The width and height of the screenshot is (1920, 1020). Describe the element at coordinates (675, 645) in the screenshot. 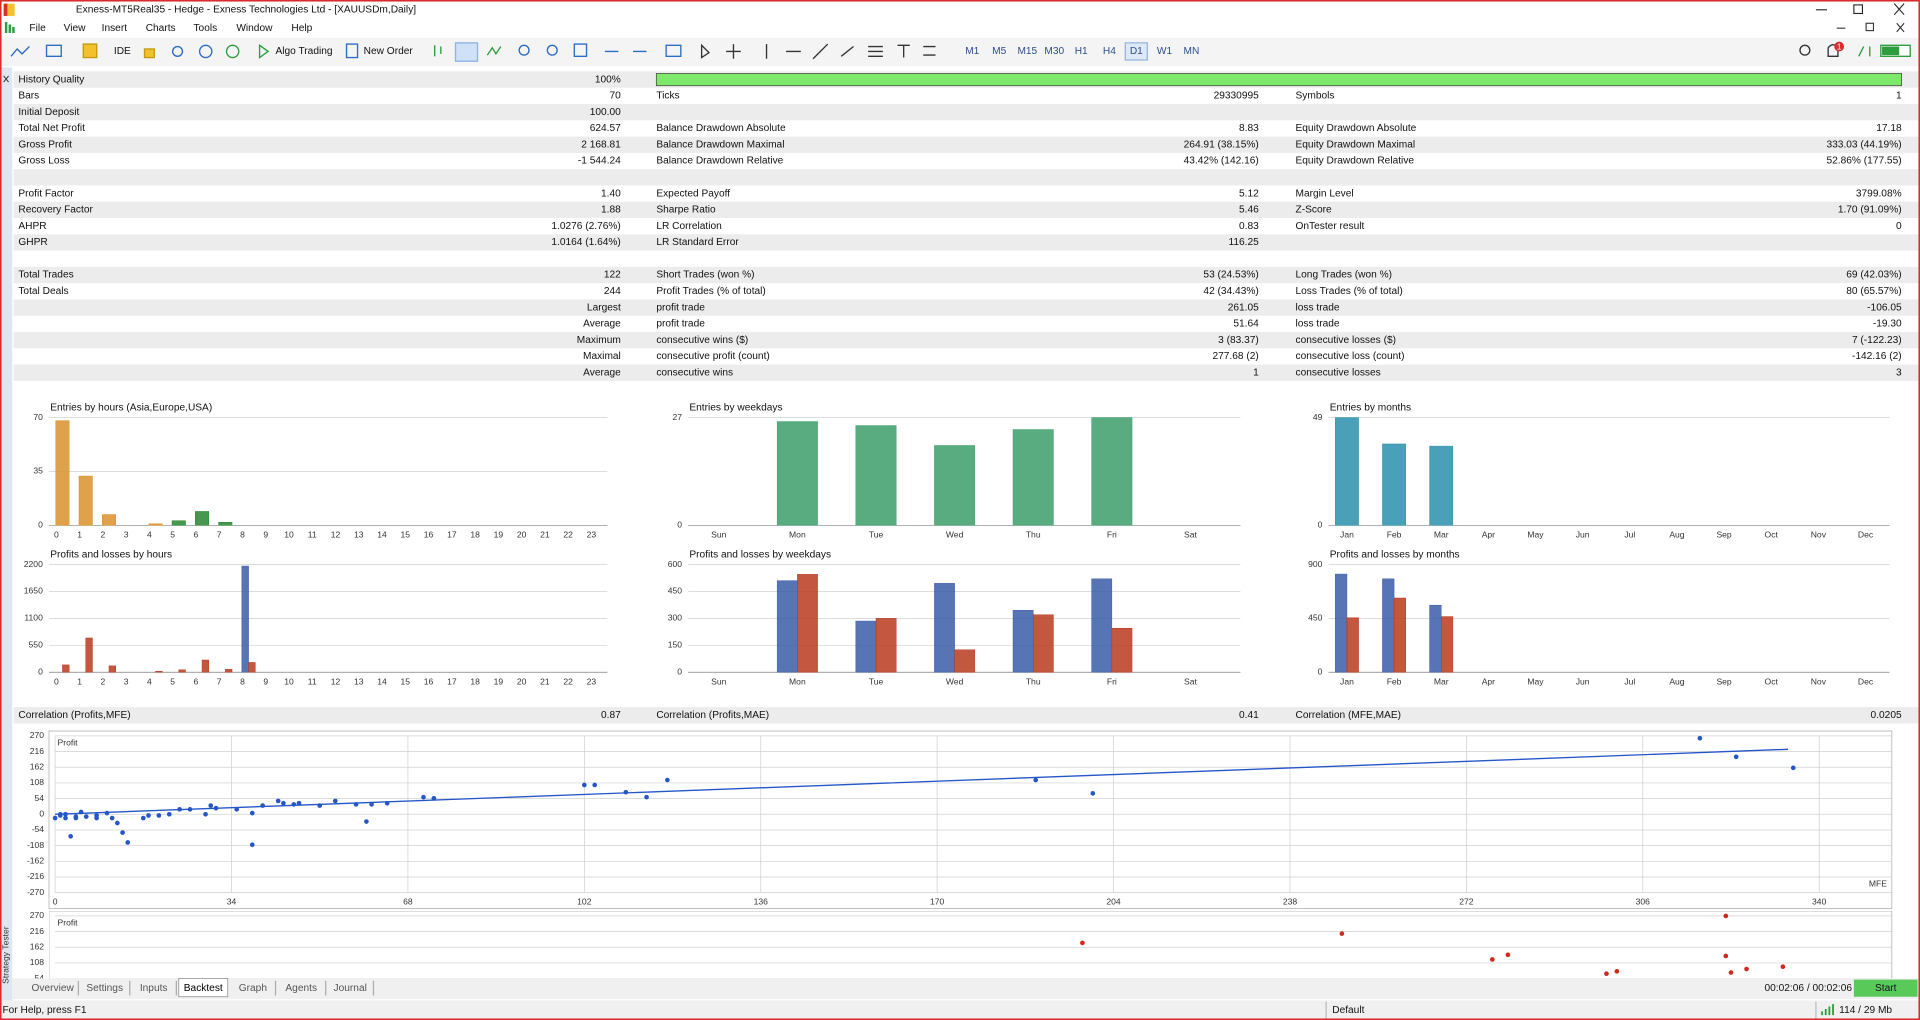

I see `y-tick-label: 150` at that location.